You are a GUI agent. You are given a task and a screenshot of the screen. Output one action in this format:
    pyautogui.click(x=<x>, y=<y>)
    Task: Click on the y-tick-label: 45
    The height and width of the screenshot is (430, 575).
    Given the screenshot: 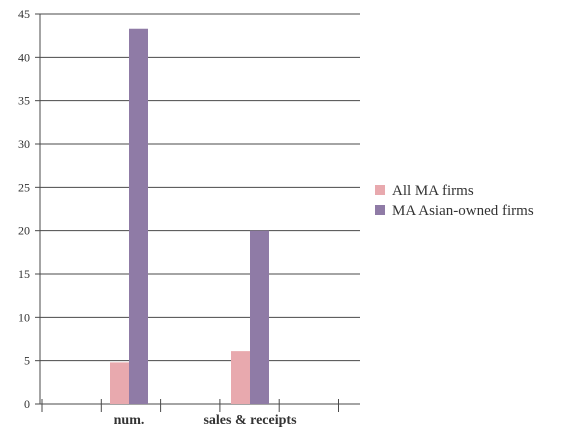 What is the action you would take?
    pyautogui.click(x=24, y=14)
    